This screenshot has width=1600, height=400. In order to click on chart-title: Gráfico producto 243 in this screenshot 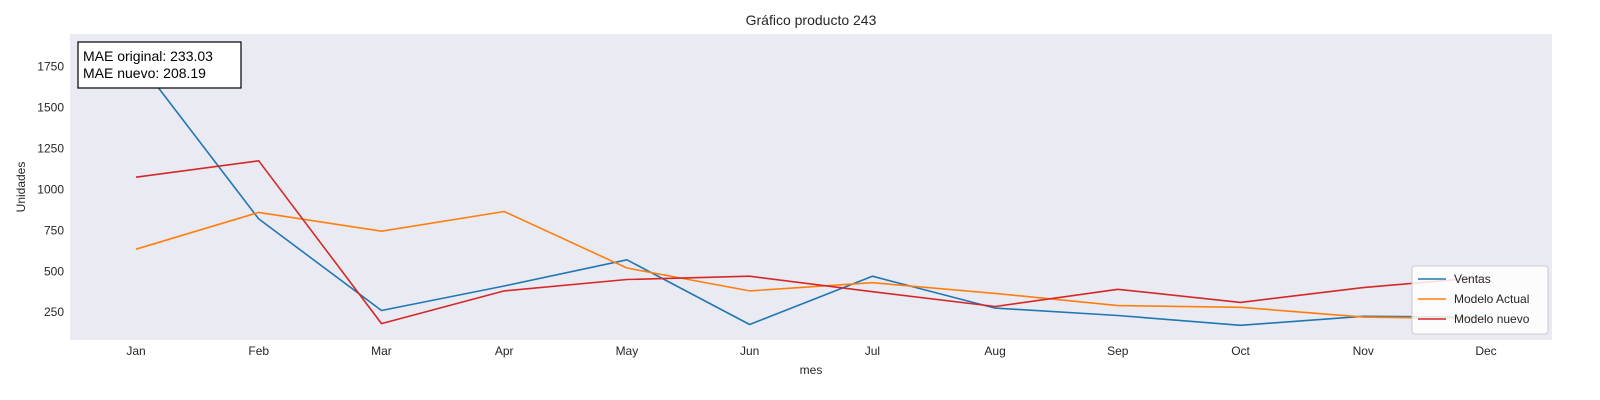, I will do `click(811, 20)`.